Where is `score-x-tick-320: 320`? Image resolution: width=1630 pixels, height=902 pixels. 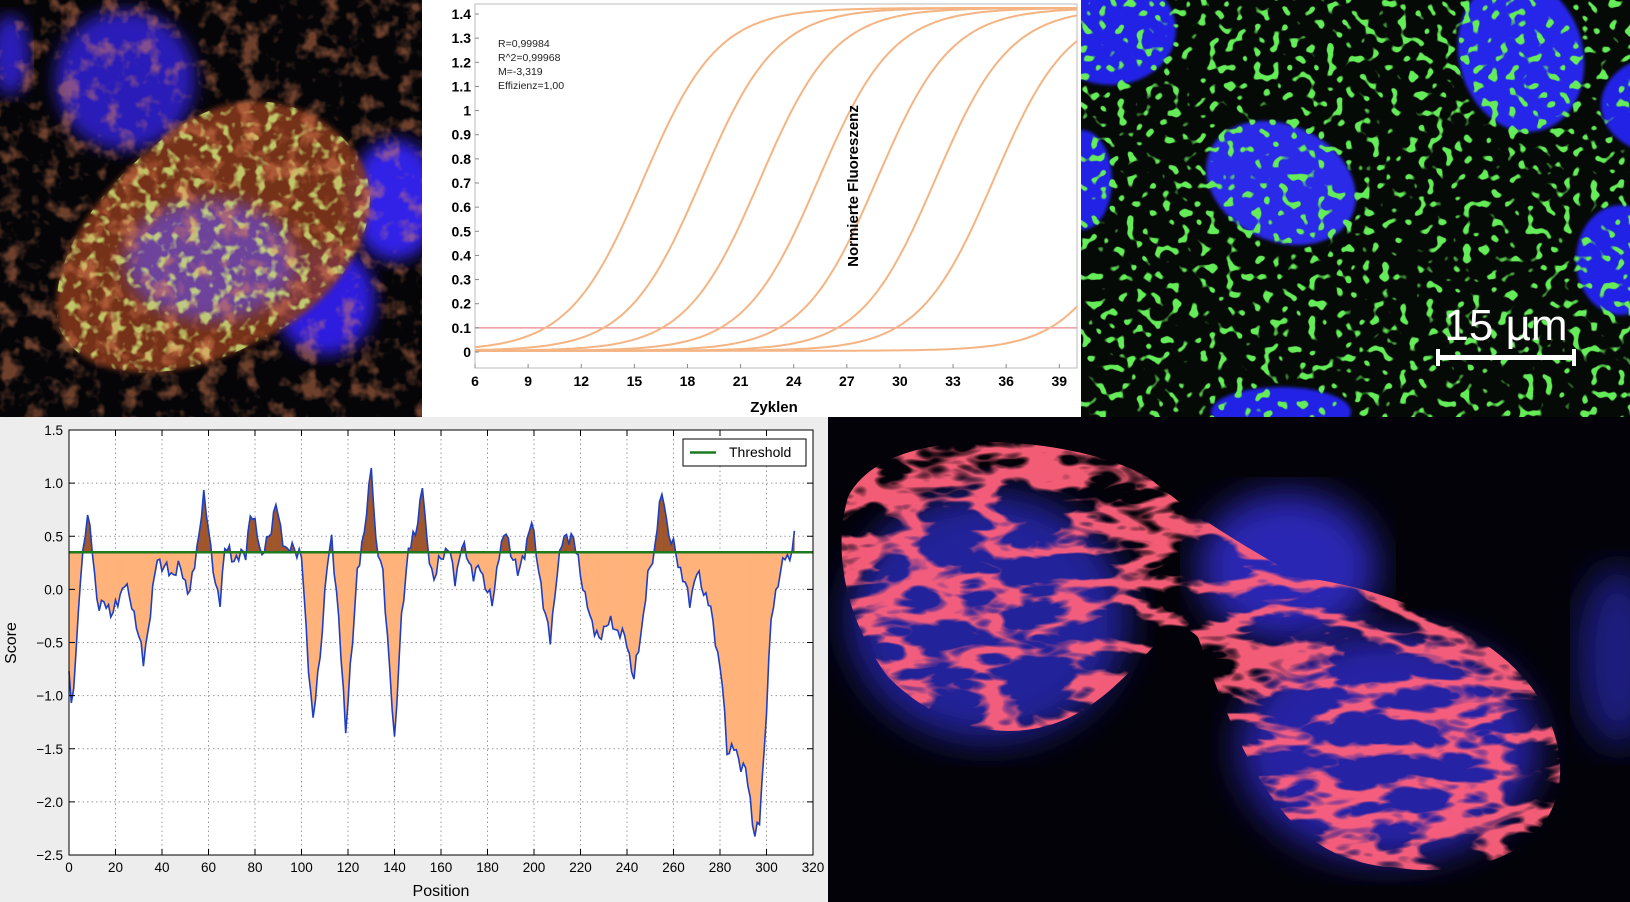
score-x-tick-320: 320 is located at coordinates (813, 867).